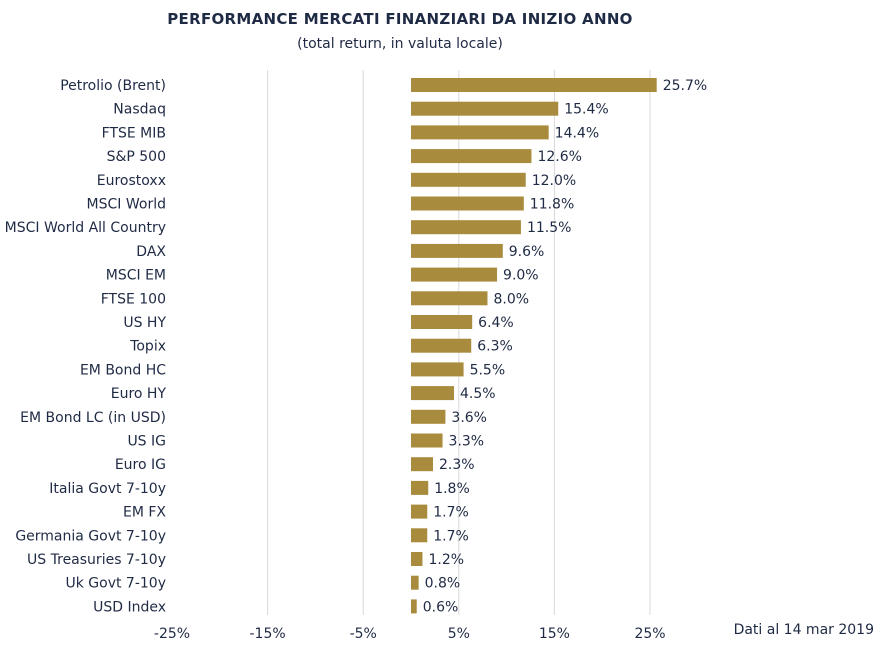 This screenshot has height=648, width=886. Describe the element at coordinates (136, 157) in the screenshot. I see `category-label: S&P 500` at that location.